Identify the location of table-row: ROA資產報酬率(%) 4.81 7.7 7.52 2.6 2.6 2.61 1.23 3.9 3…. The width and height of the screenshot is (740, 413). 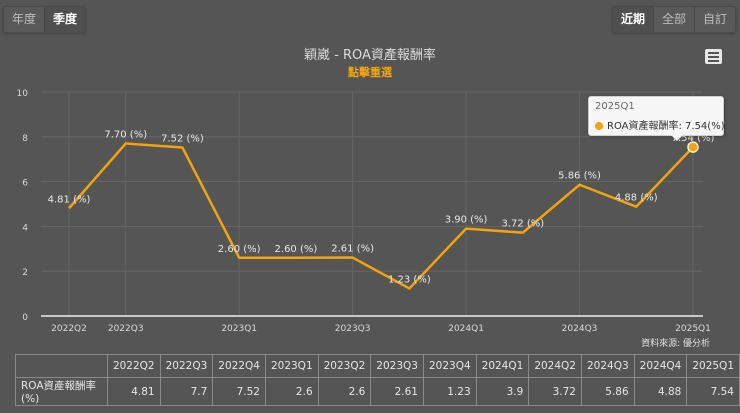
(377, 391).